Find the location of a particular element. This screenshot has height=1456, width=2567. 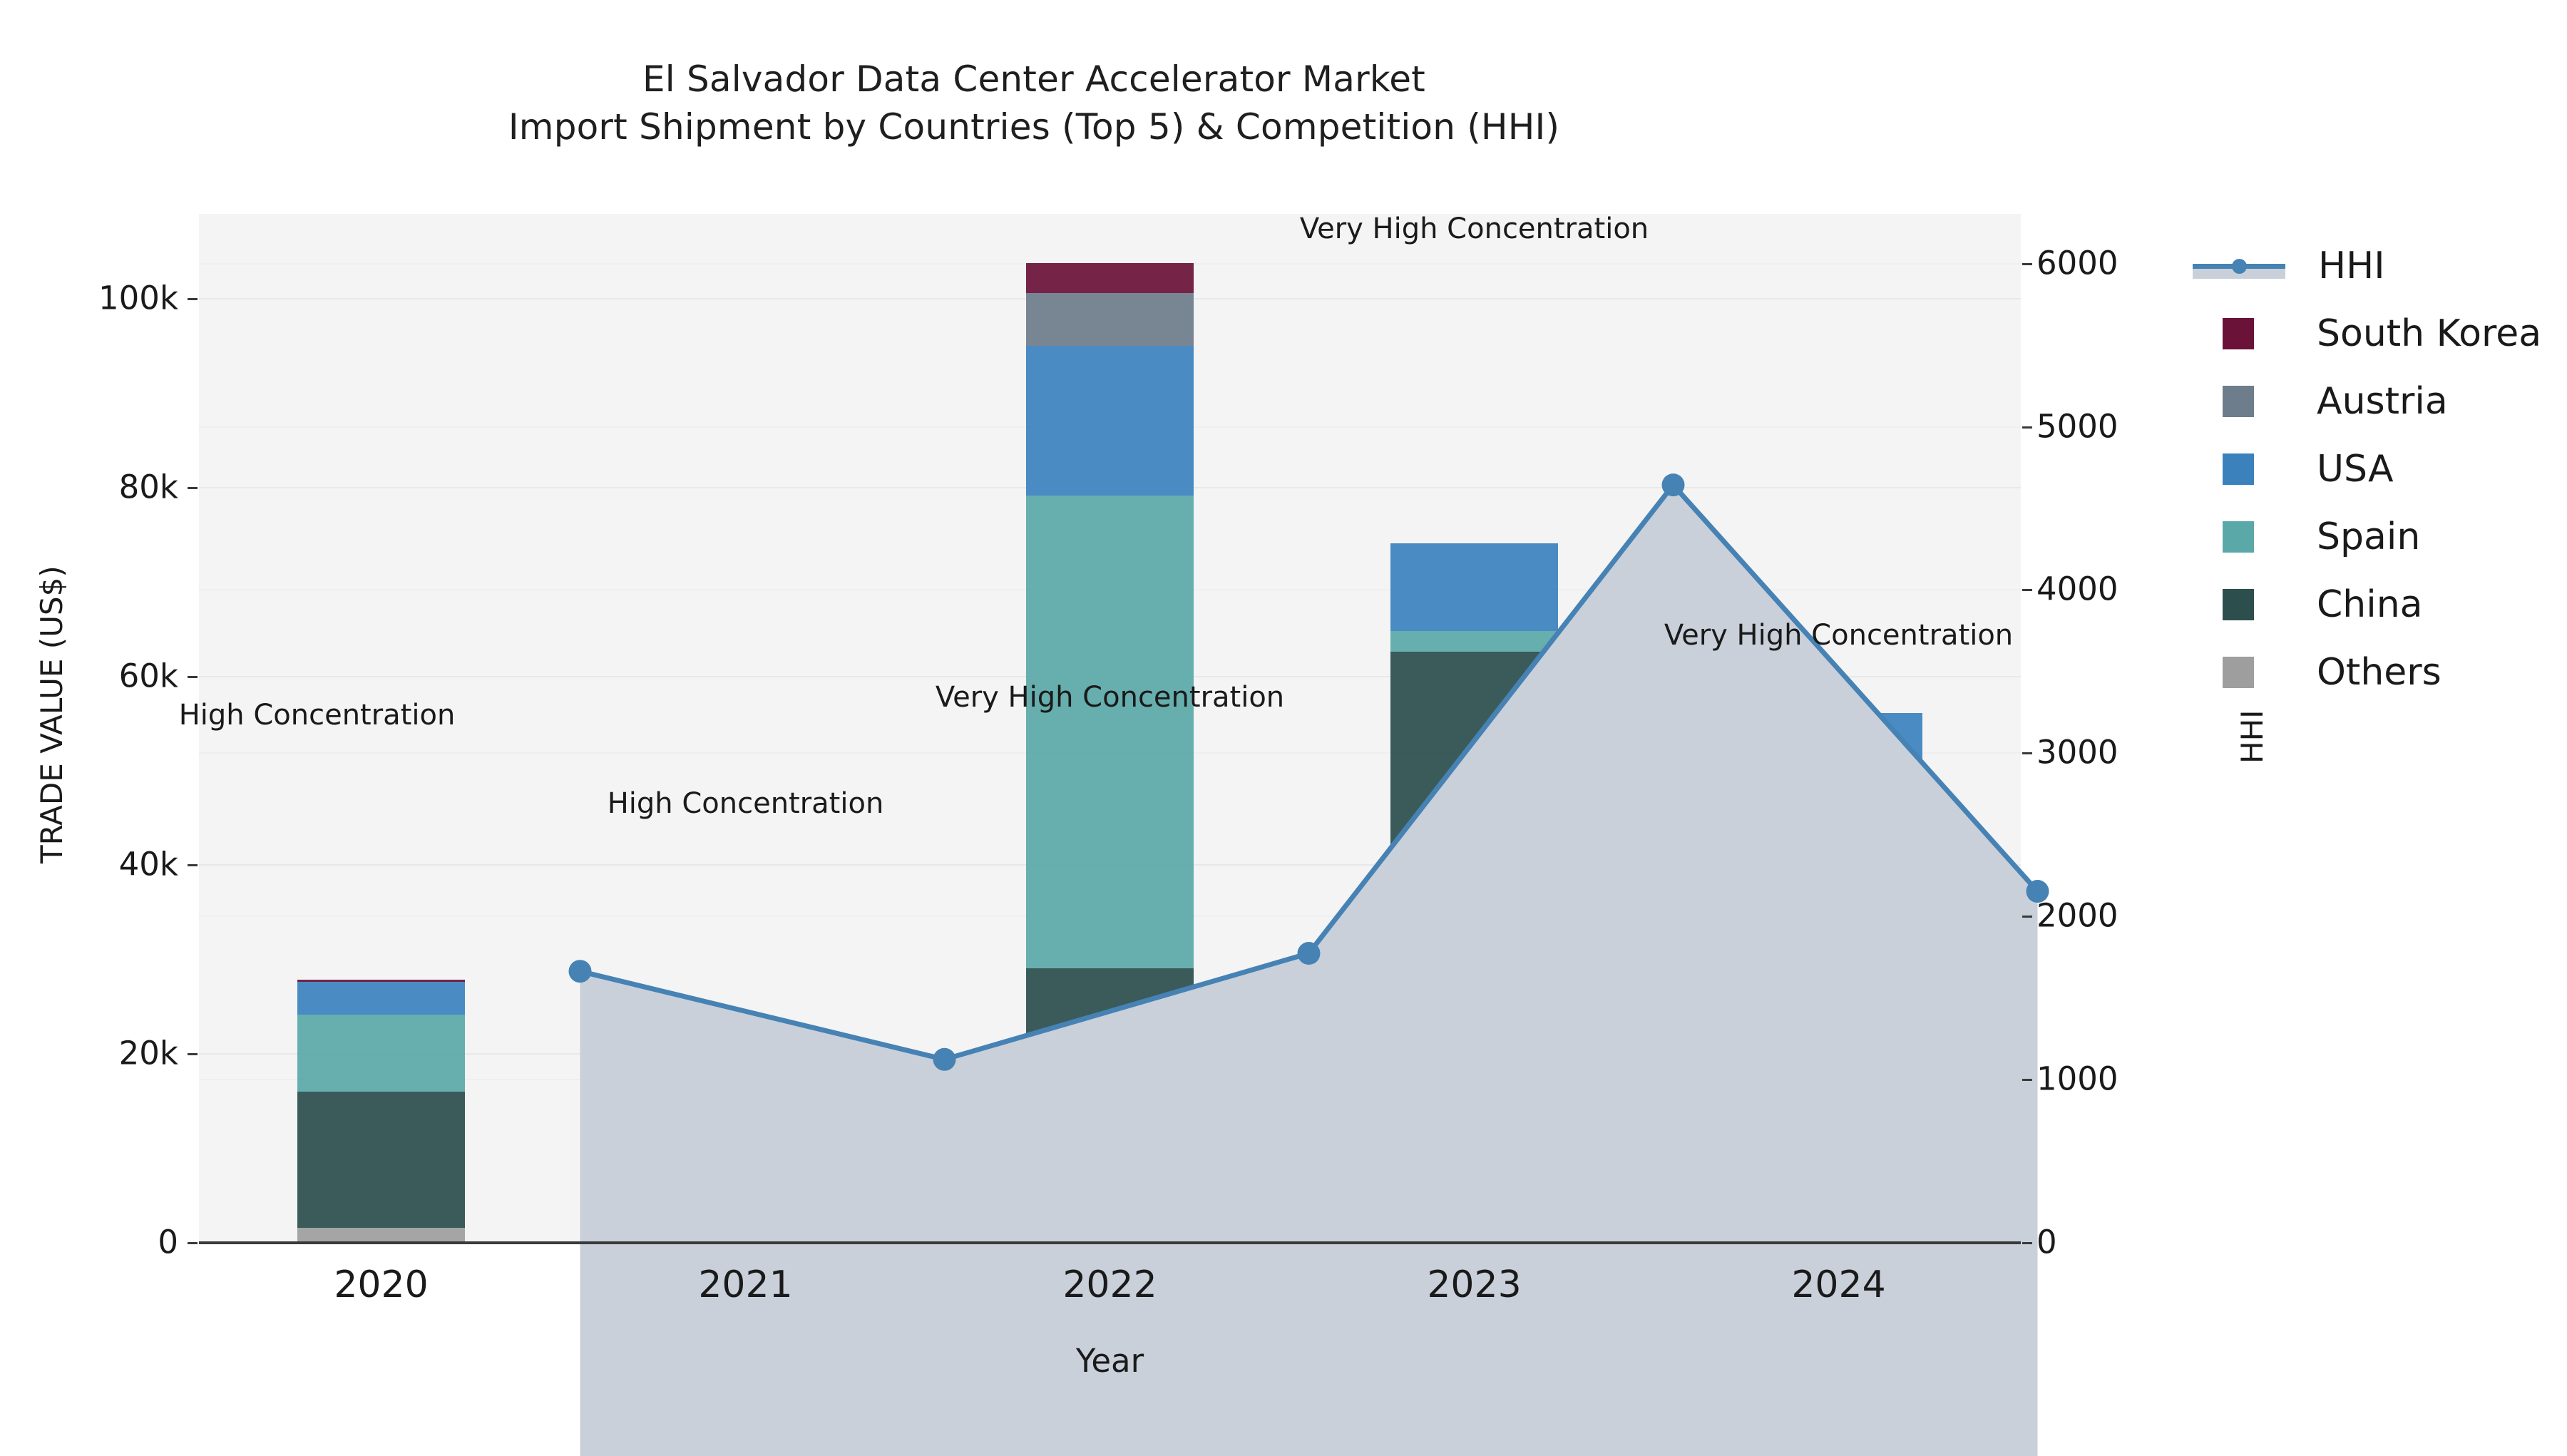

x-axis-tick-2024: 2024 is located at coordinates (1838, 1284).